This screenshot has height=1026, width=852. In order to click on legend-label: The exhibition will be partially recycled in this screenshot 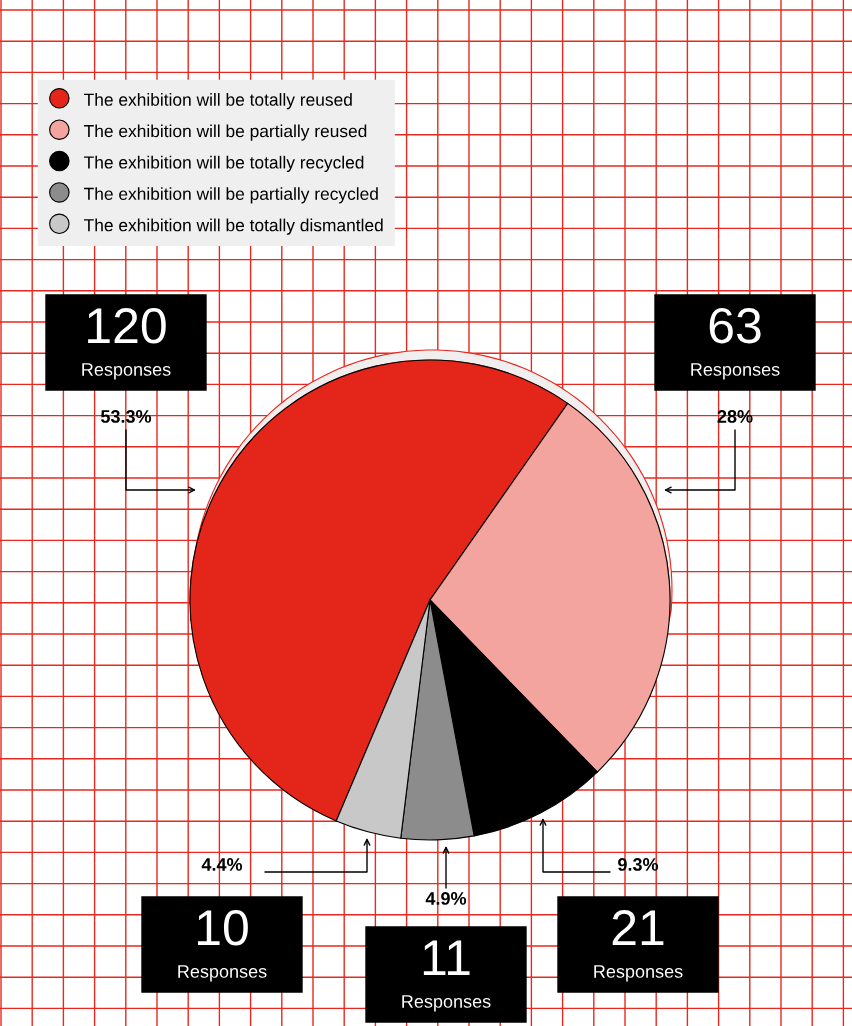, I will do `click(231, 195)`.